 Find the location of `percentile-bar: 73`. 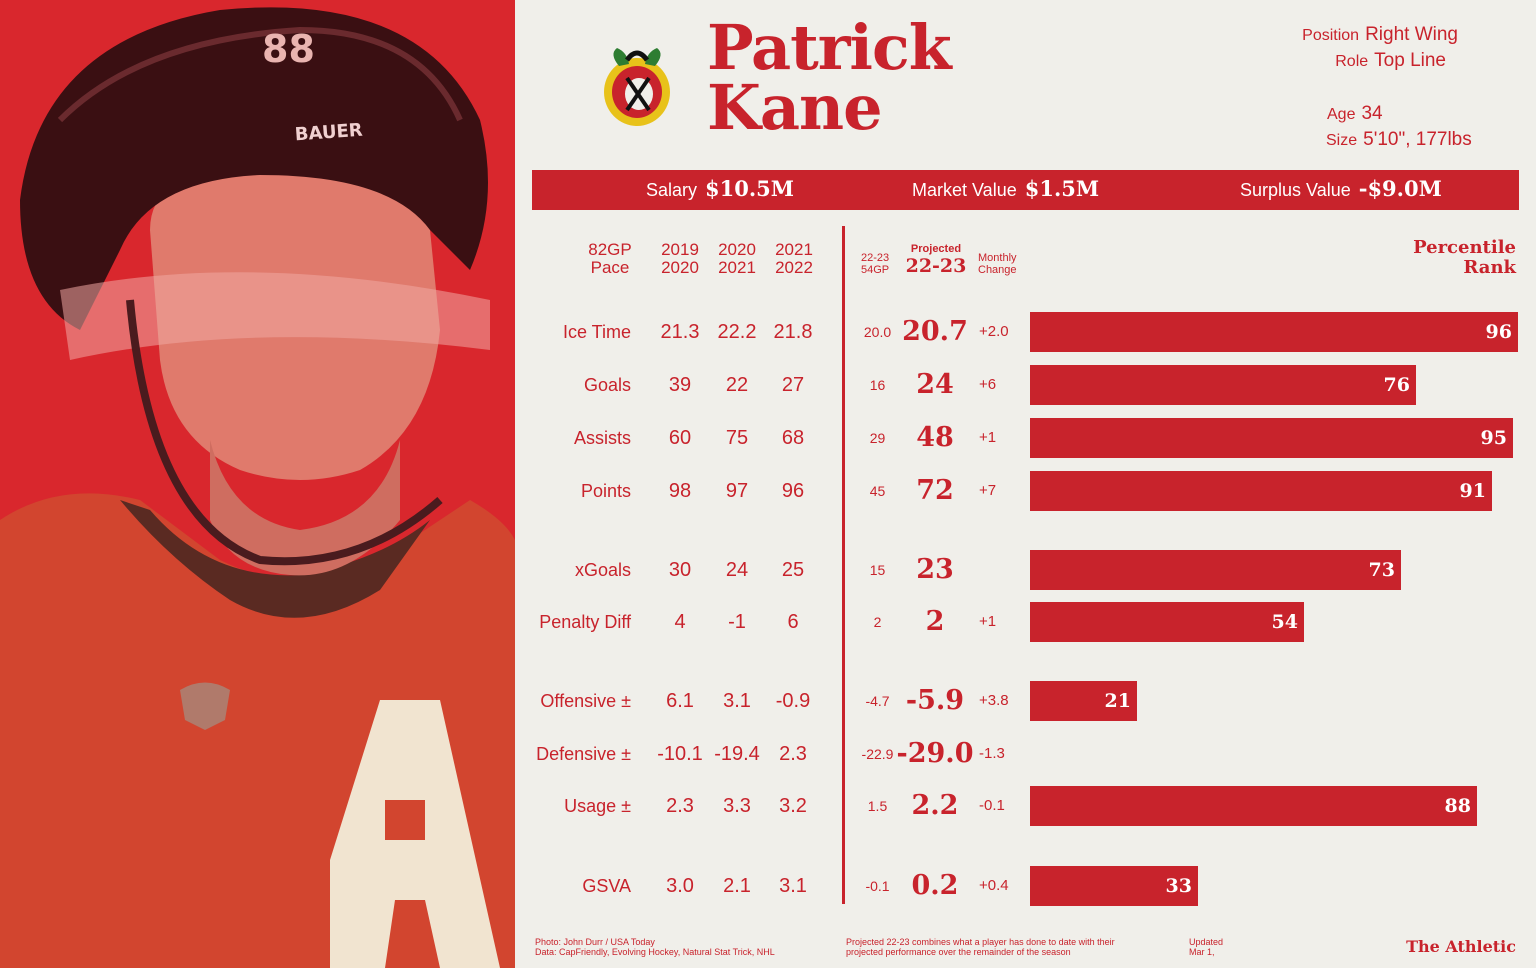

percentile-bar: 73 is located at coordinates (1215, 570).